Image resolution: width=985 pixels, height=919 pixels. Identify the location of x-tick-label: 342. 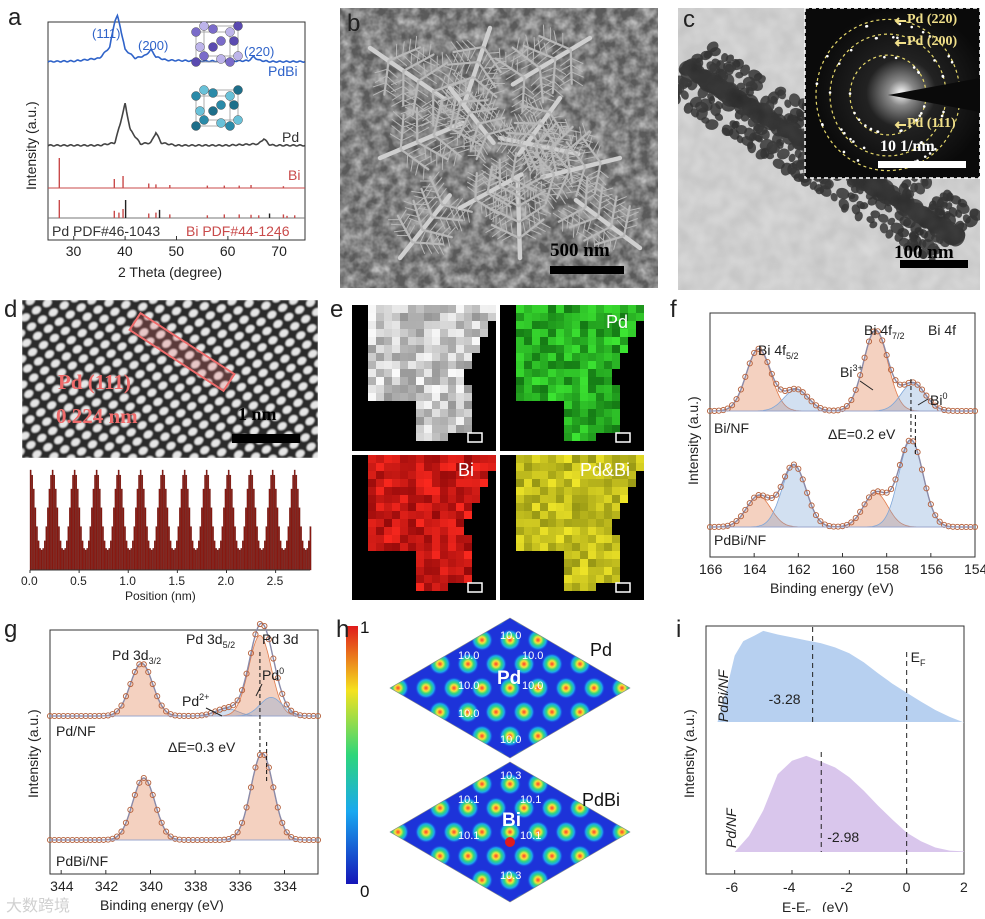
(107, 886).